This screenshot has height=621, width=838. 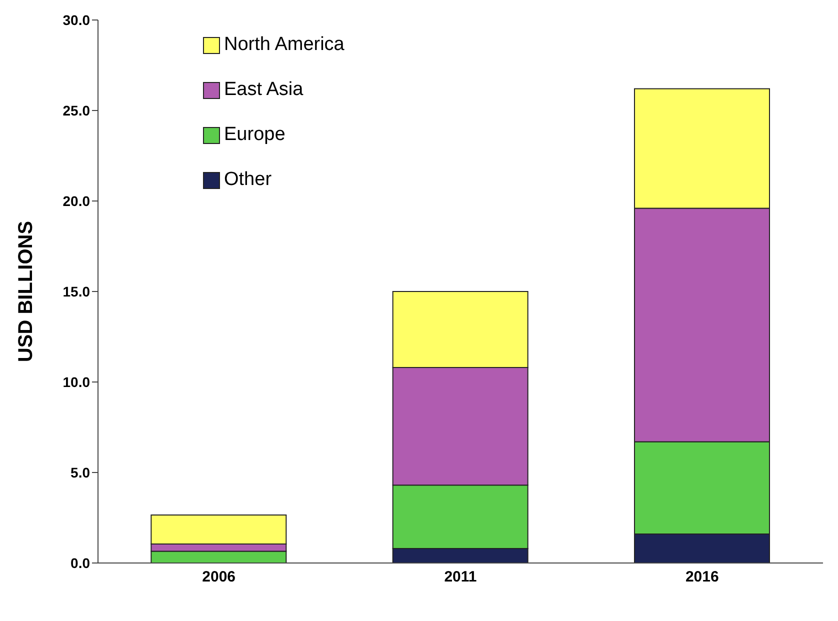 I want to click on y-tick-label: 15.0, so click(x=76, y=291).